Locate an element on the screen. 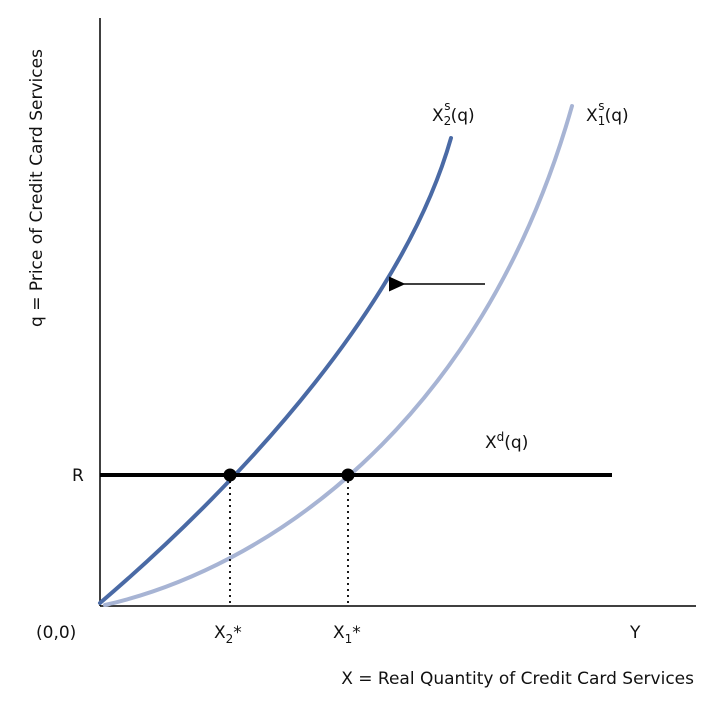  demand-curve-label: Xd(q) is located at coordinates (506, 441).